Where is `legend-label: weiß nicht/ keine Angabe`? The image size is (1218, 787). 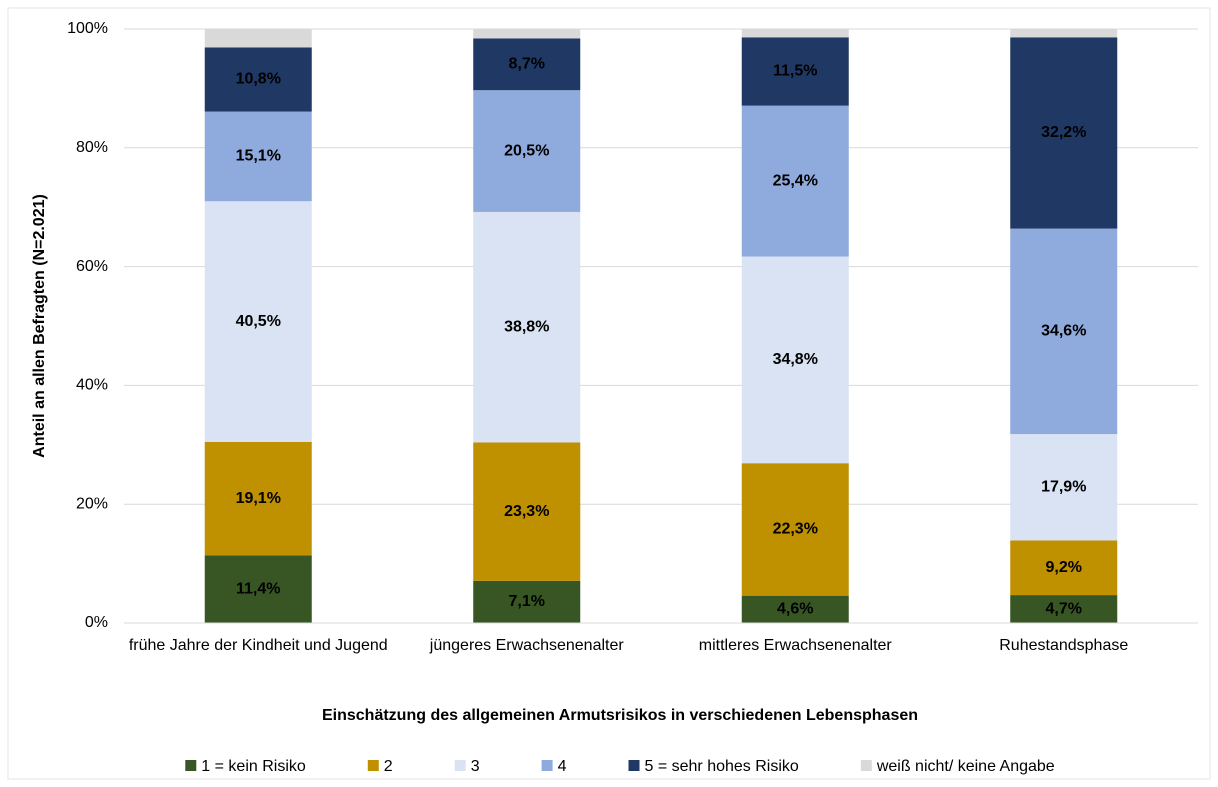
legend-label: weiß nicht/ keine Angabe is located at coordinates (965, 766).